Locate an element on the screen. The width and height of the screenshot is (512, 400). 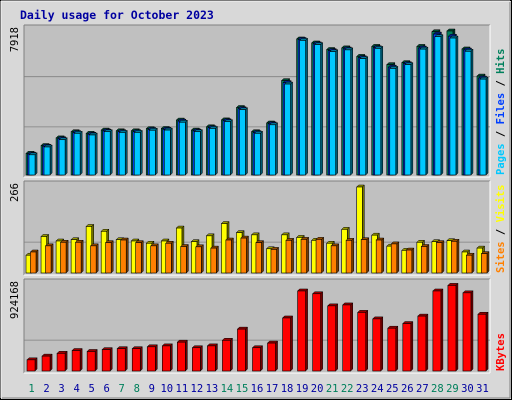
day-label-4: 4 is located at coordinates (76, 389).